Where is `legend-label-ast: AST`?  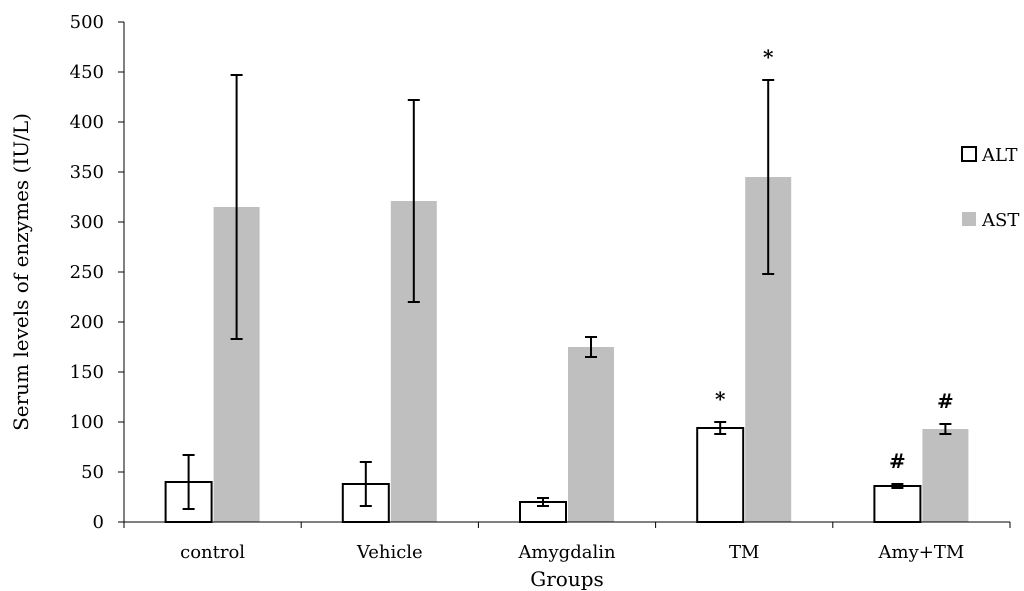
legend-label-ast: AST is located at coordinates (1000, 220).